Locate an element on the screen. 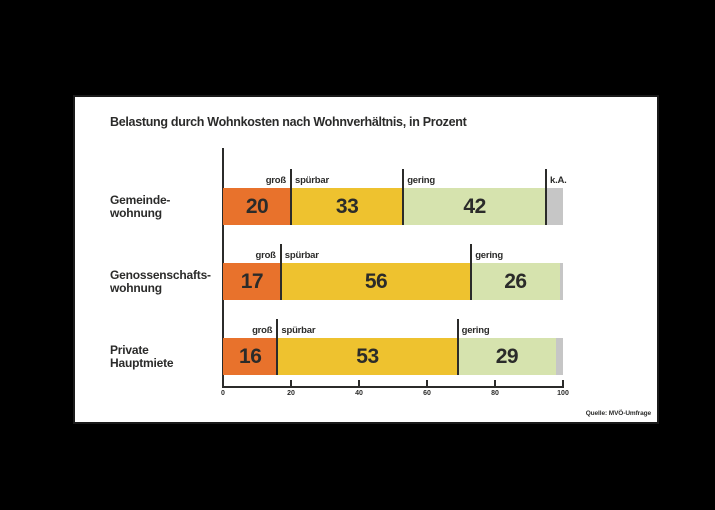 The width and height of the screenshot is (715, 510). segment-value: 26 is located at coordinates (515, 281).